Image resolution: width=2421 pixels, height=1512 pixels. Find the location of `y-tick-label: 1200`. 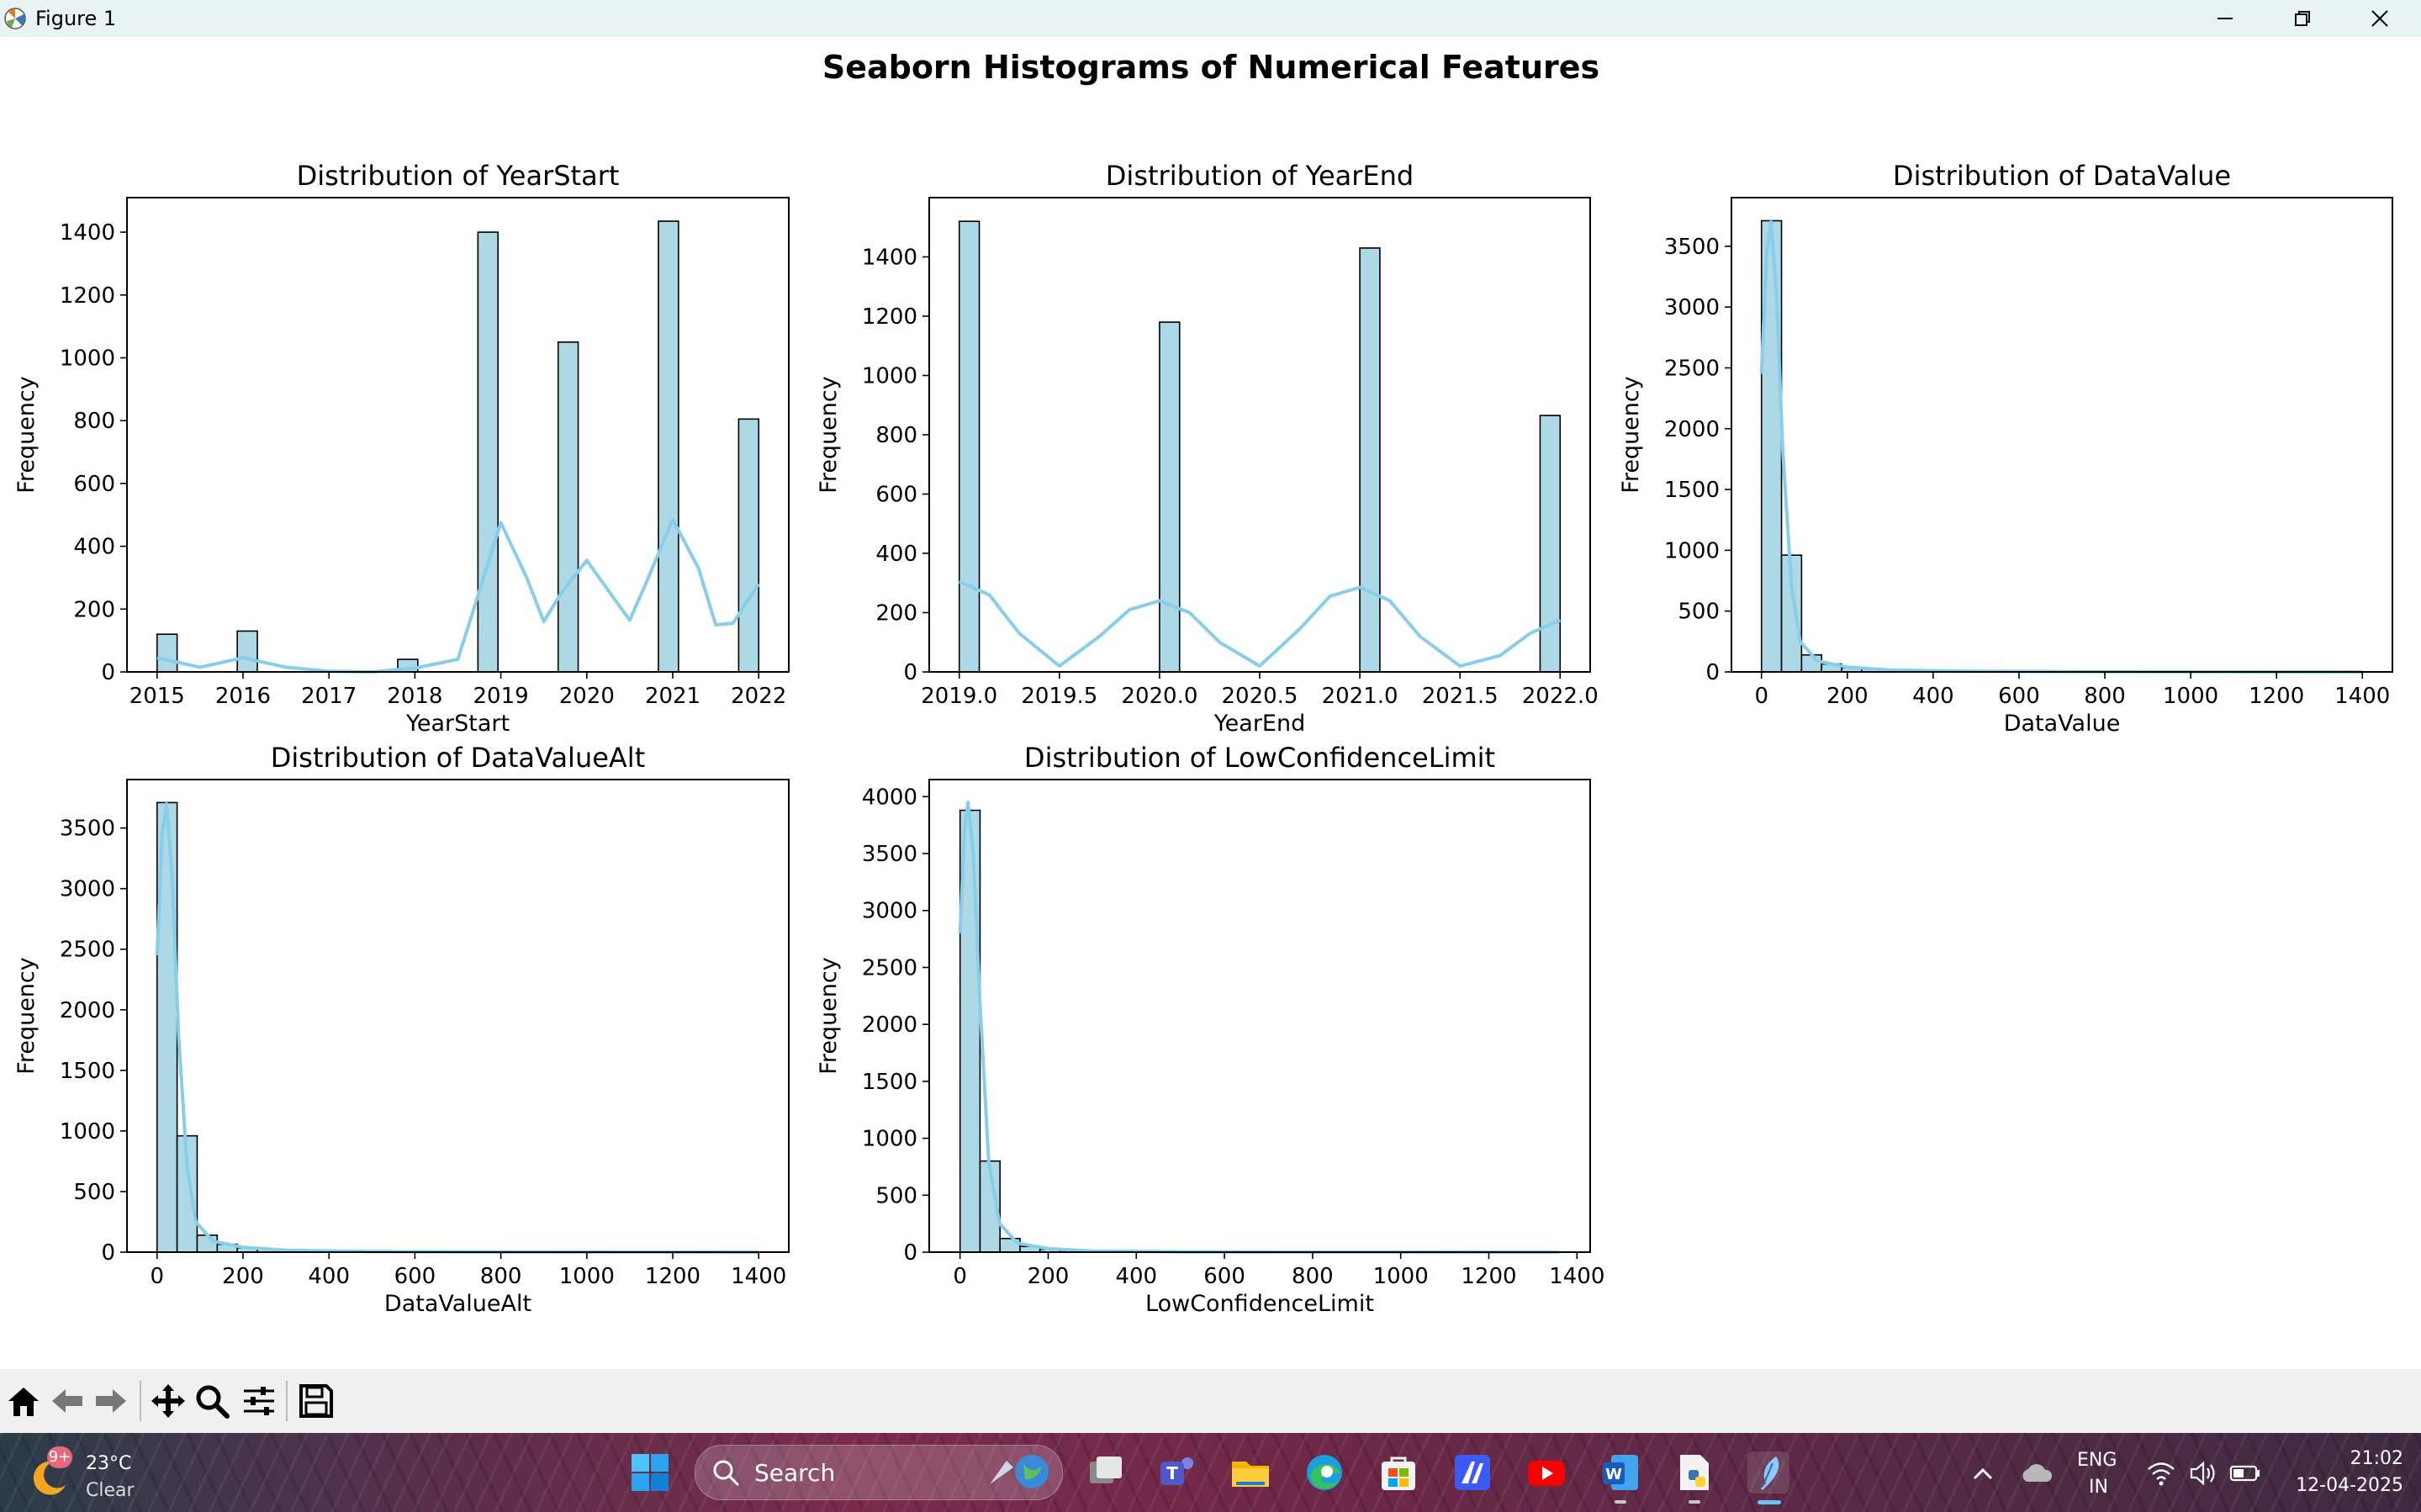

y-tick-label: 1200 is located at coordinates (87, 296).